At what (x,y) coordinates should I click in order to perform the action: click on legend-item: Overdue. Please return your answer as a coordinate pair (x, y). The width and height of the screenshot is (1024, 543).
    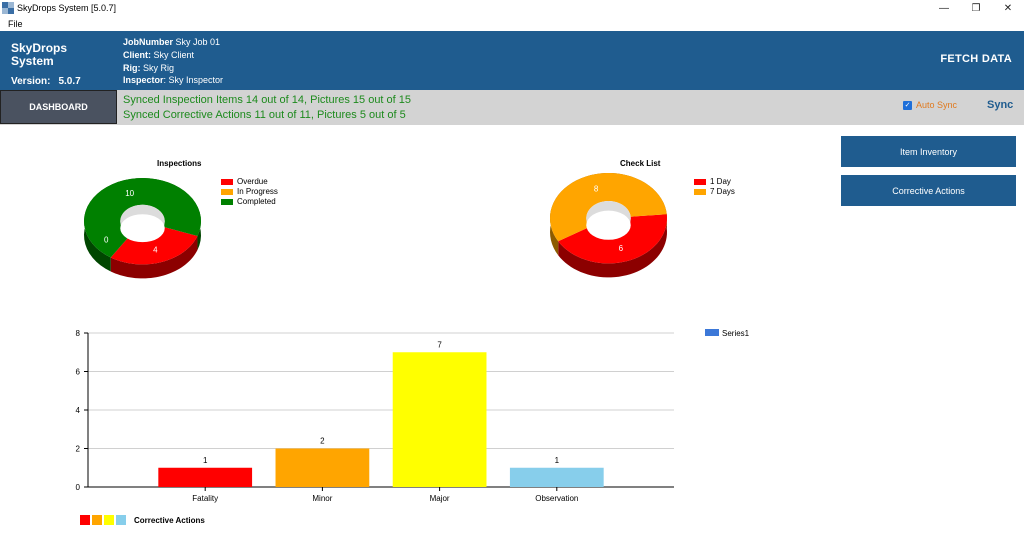
    Looking at the image, I should click on (249, 182).